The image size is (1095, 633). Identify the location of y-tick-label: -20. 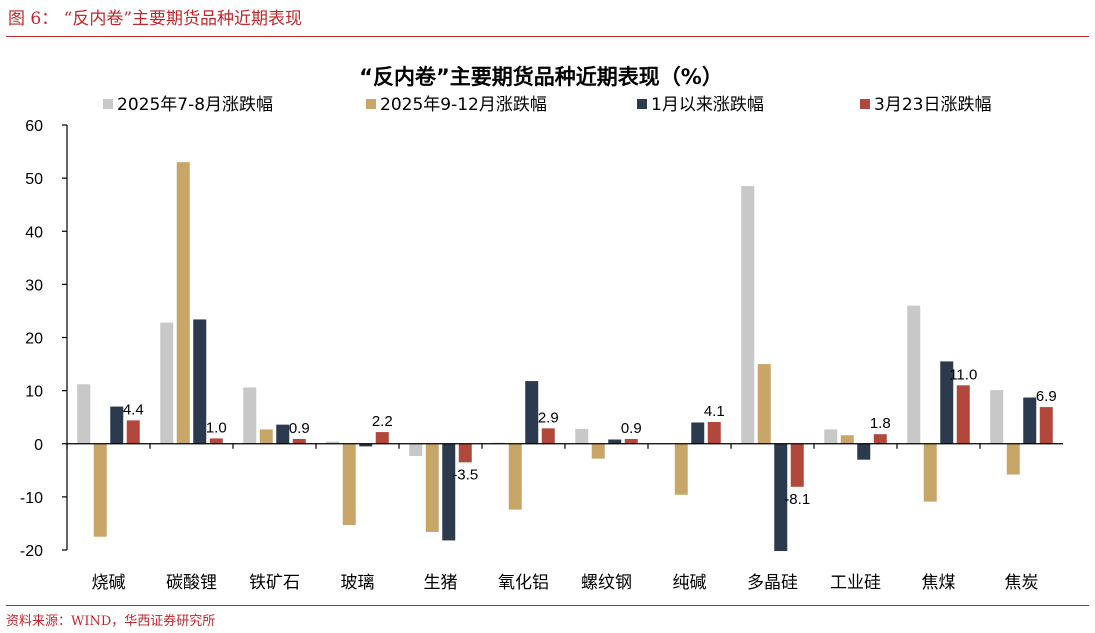
(31, 551).